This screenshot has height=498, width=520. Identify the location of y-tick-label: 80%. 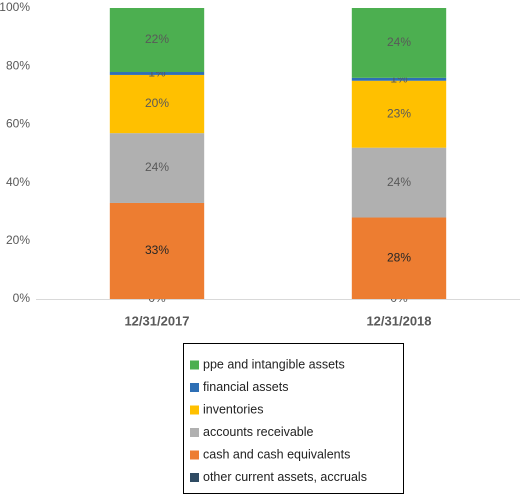
(18, 65).